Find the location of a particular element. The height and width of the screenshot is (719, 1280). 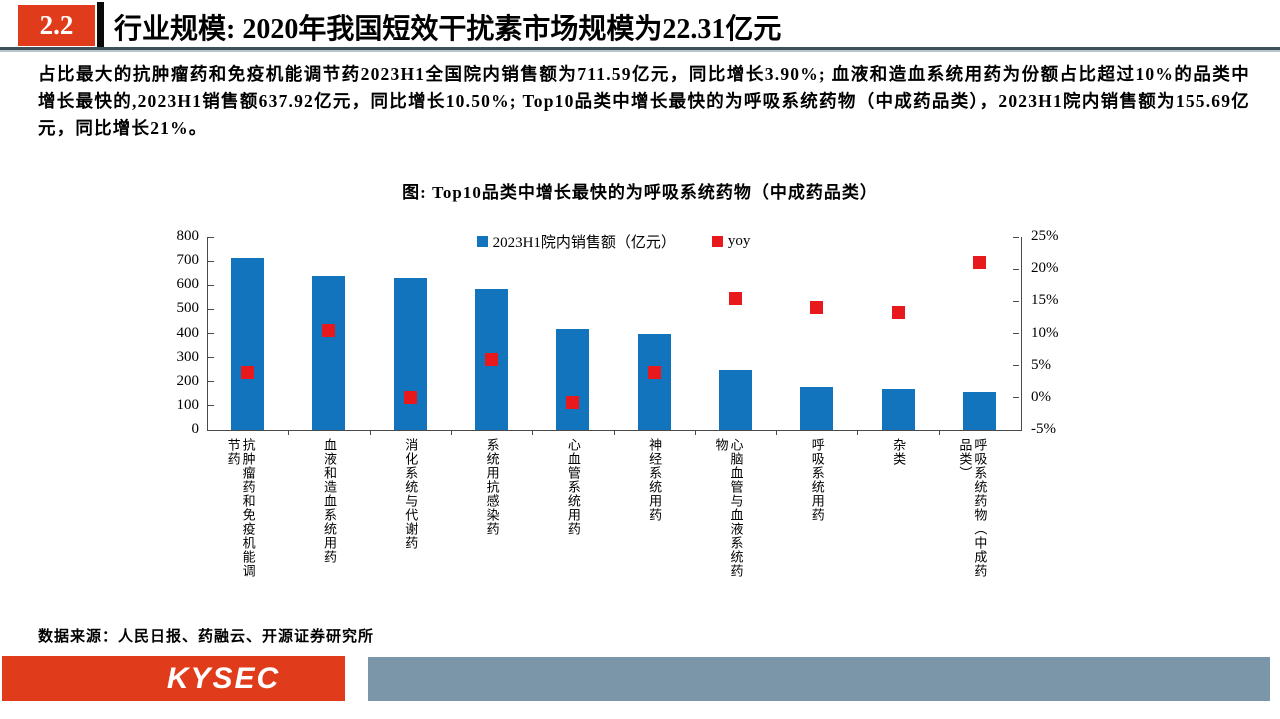

y-axis-right-tick-label: 10% is located at coordinates (1045, 332).